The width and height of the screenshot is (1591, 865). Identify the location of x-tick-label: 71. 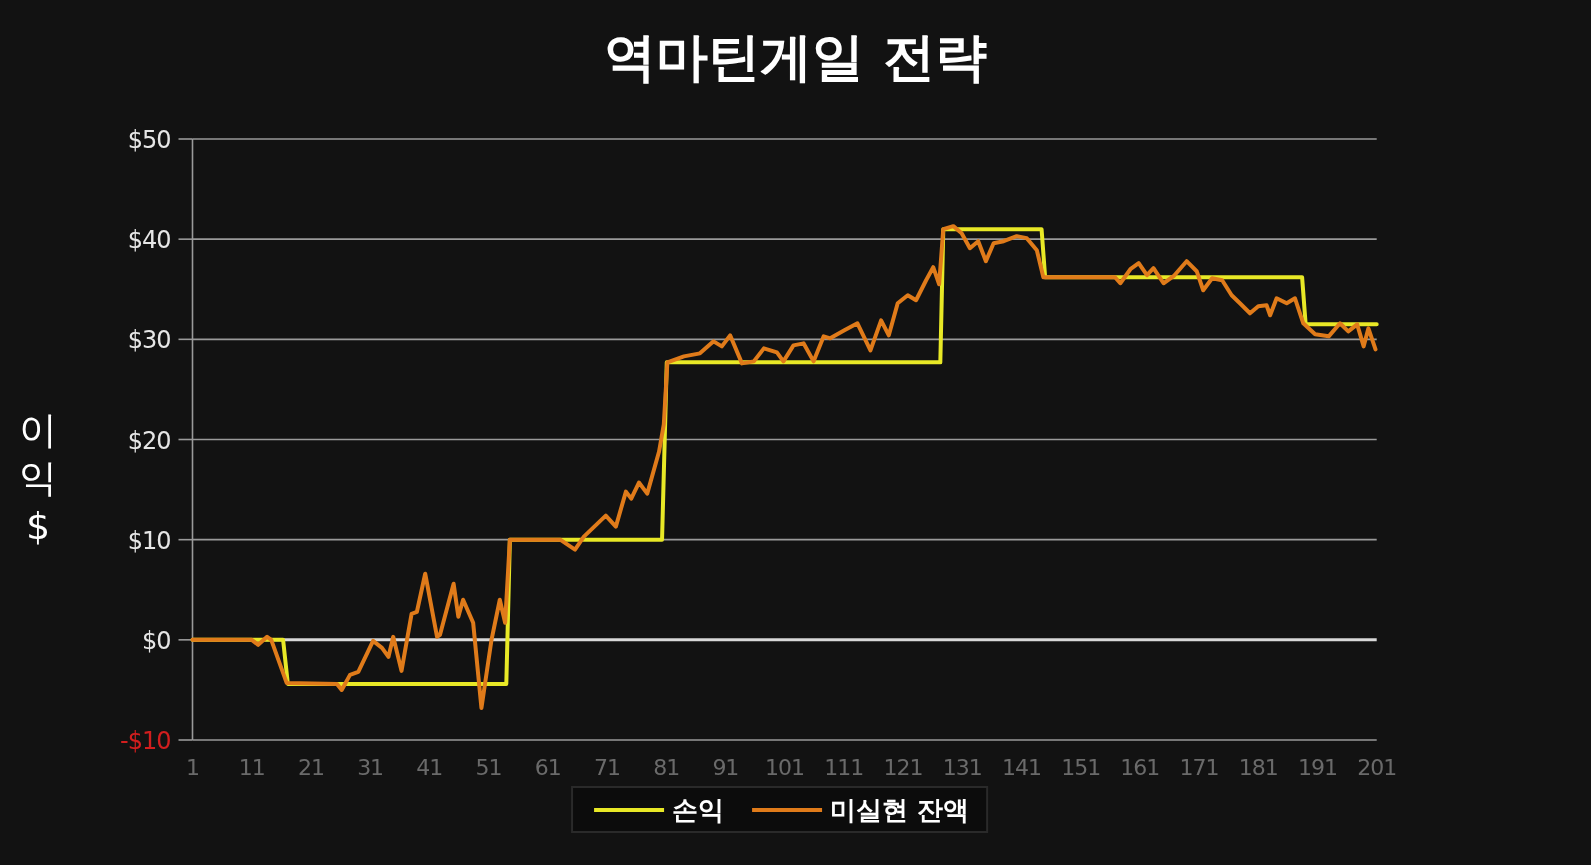
(606, 767).